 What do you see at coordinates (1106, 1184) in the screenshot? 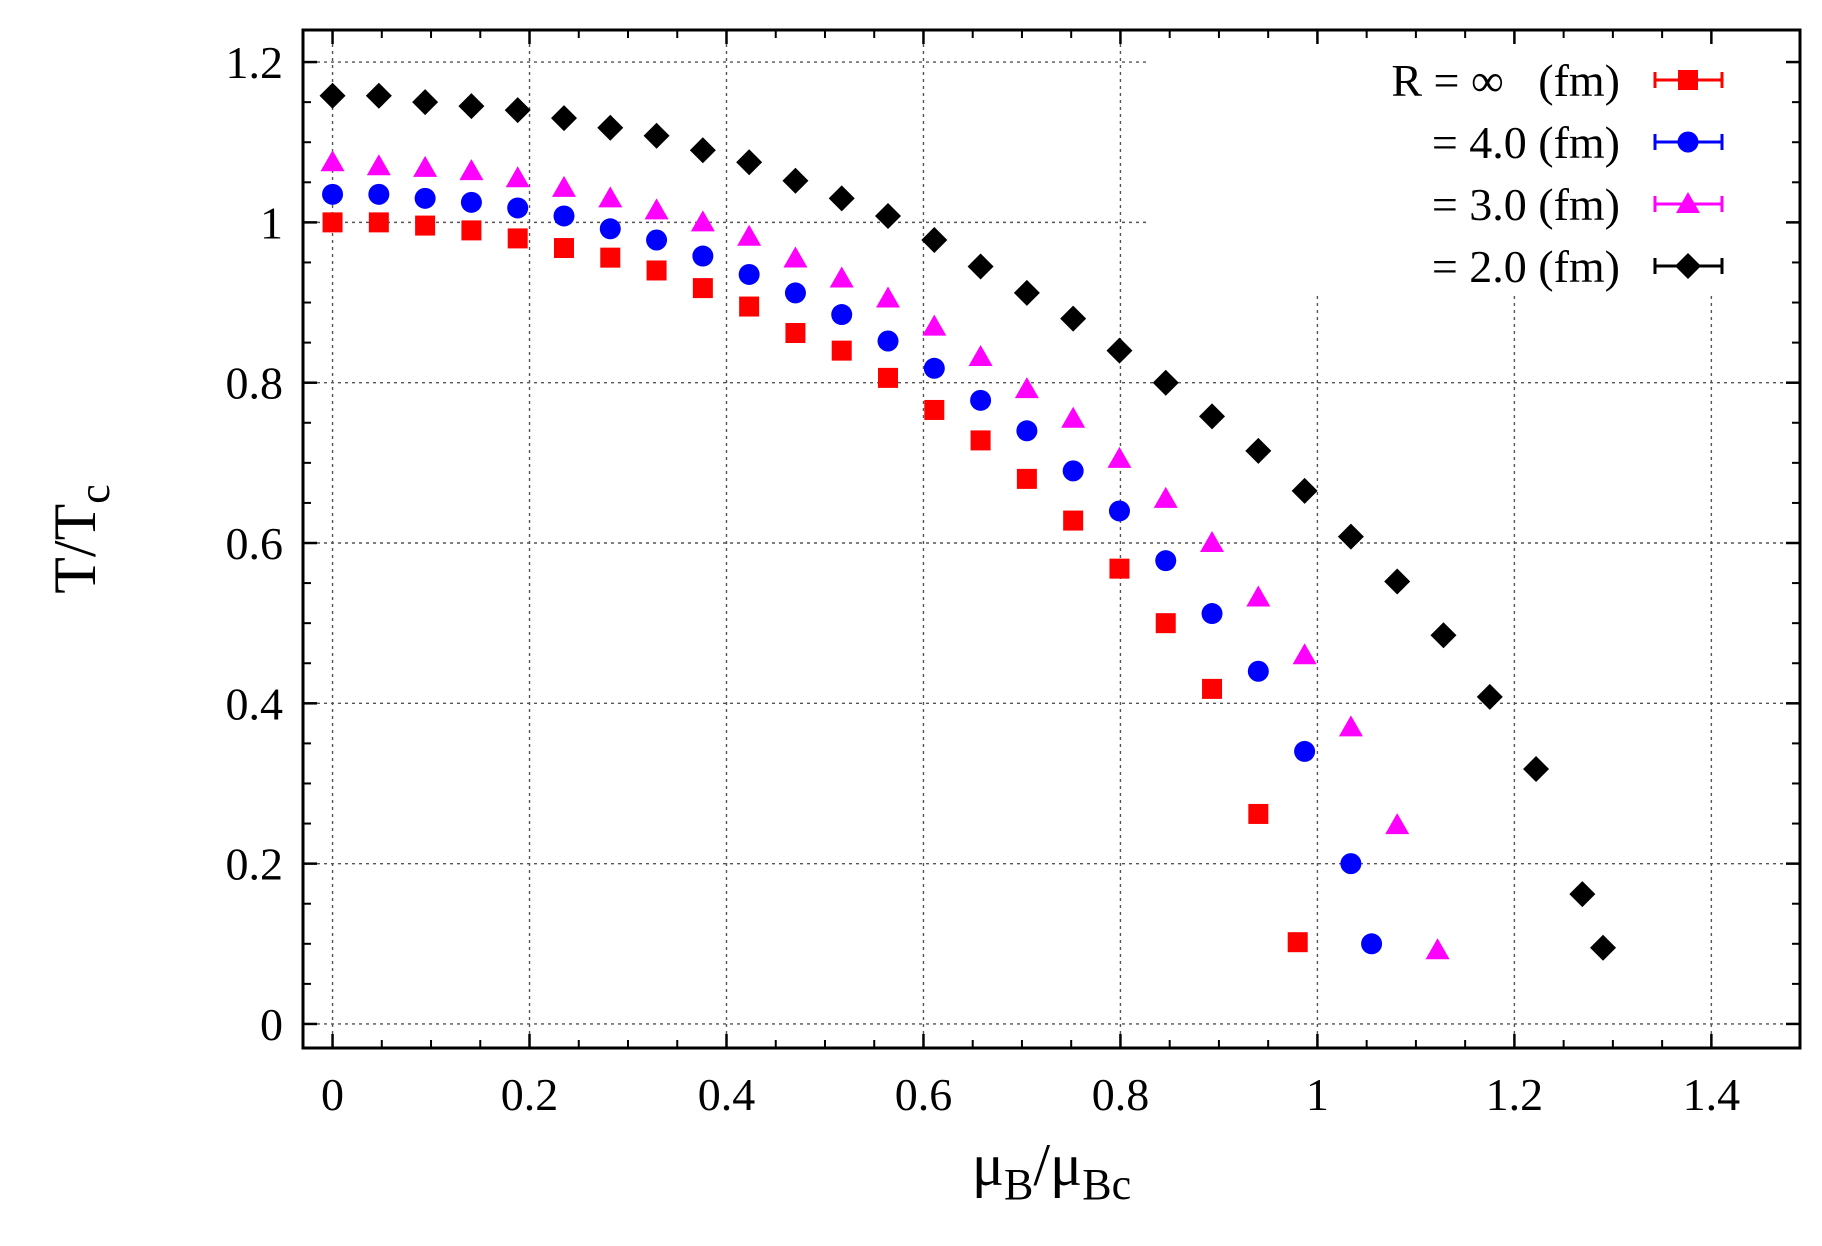
I see `x-title-sub2: Bc` at bounding box center [1106, 1184].